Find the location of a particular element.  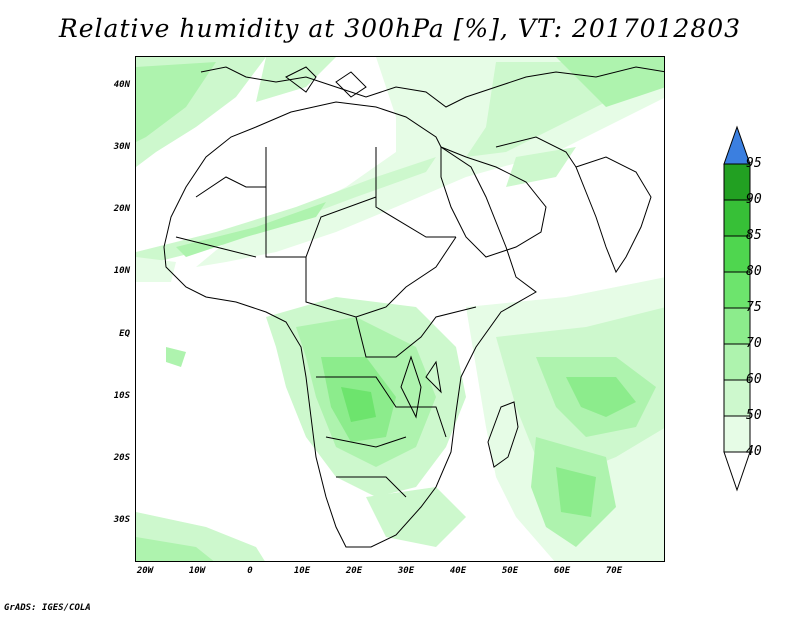

lon-label-40e: 40E is located at coordinates (458, 571).